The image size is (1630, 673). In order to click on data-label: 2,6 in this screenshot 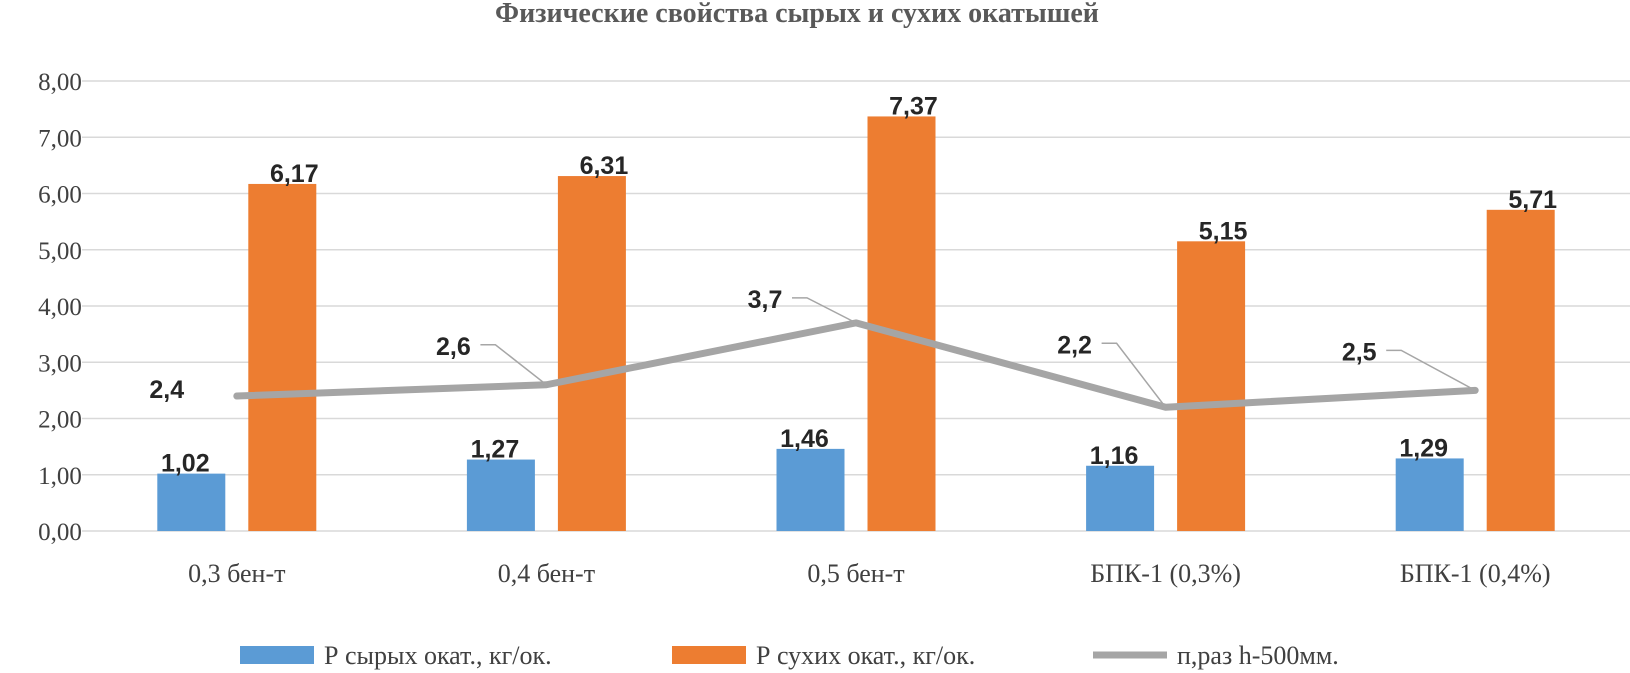, I will do `click(453, 347)`.